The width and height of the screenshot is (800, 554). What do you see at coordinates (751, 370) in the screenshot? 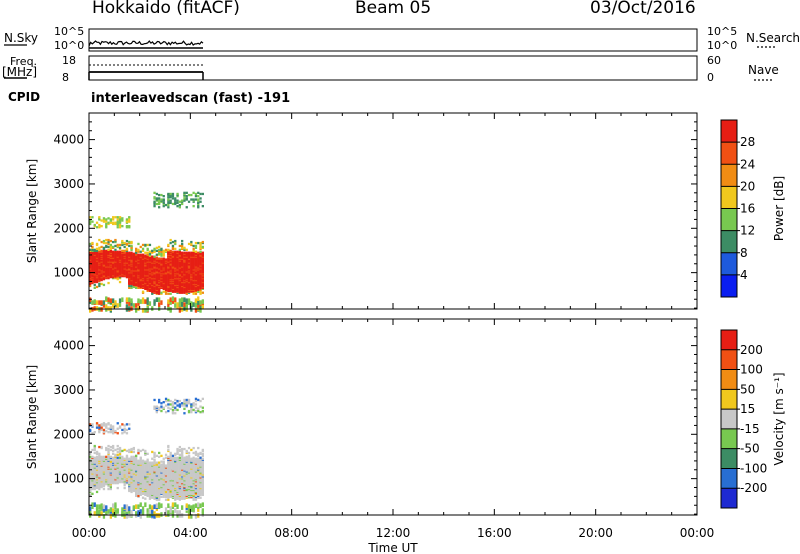
I see `colorbar-tick-label: 100` at bounding box center [751, 370].